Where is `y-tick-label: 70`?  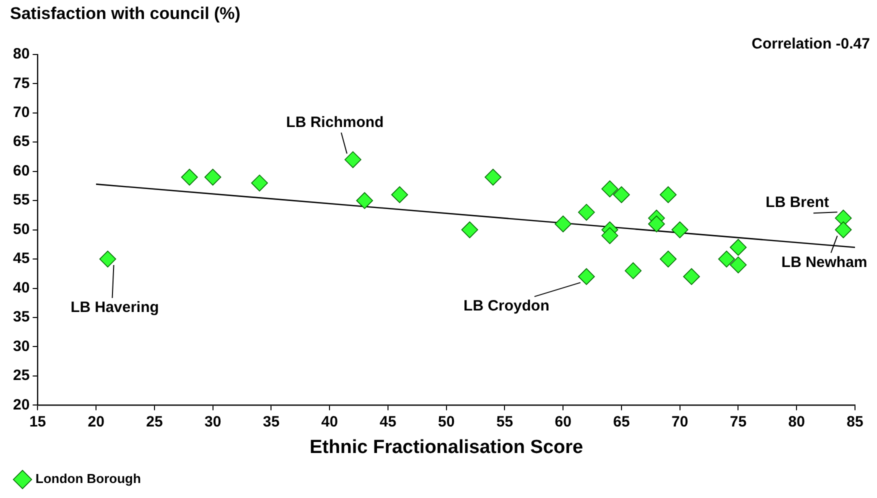
y-tick-label: 70 is located at coordinates (21, 113).